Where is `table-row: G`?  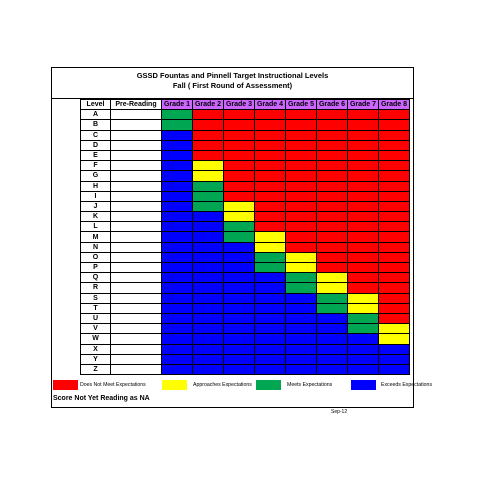
table-row: G is located at coordinates (245, 176).